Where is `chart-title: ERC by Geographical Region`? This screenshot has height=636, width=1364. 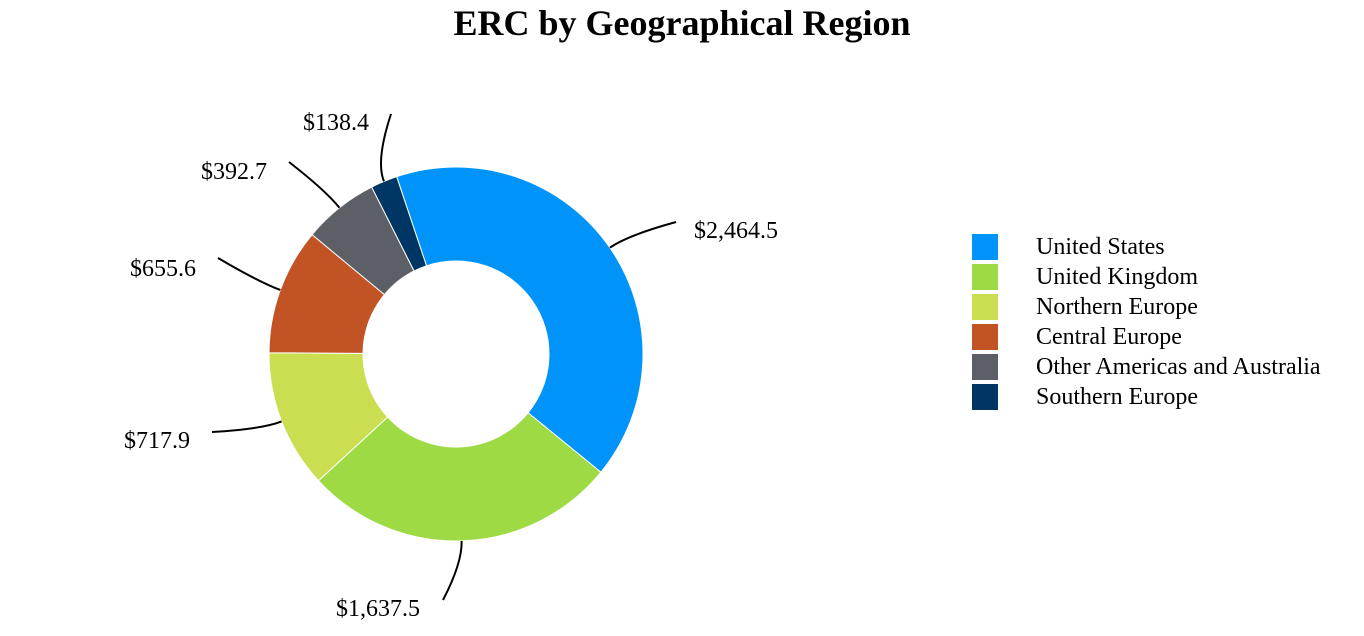 chart-title: ERC by Geographical Region is located at coordinates (682, 23).